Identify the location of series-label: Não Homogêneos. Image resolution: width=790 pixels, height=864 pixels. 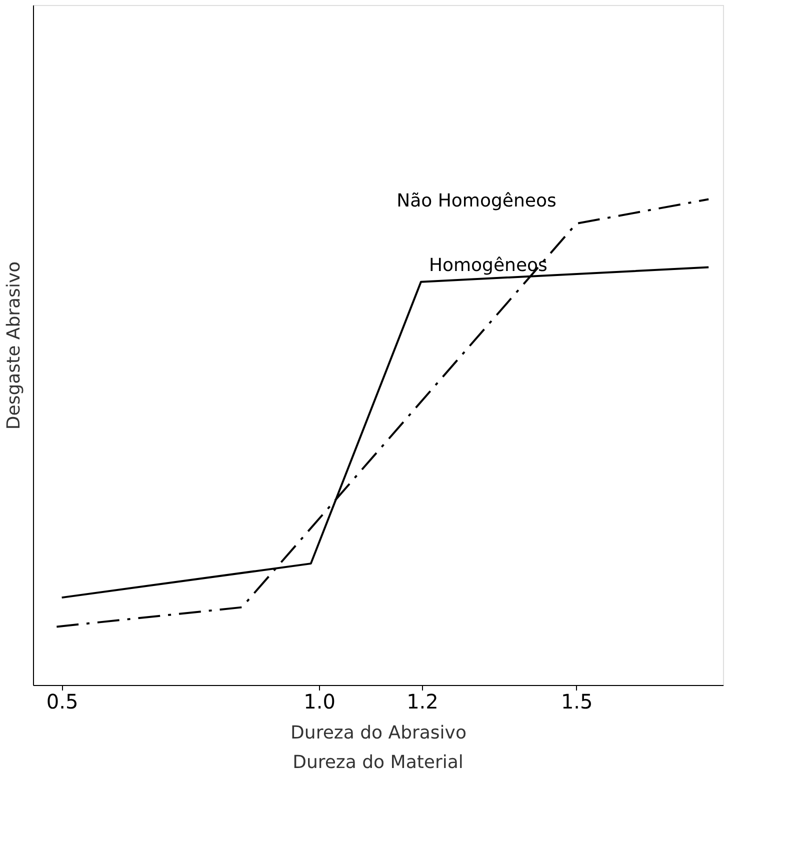
(476, 201).